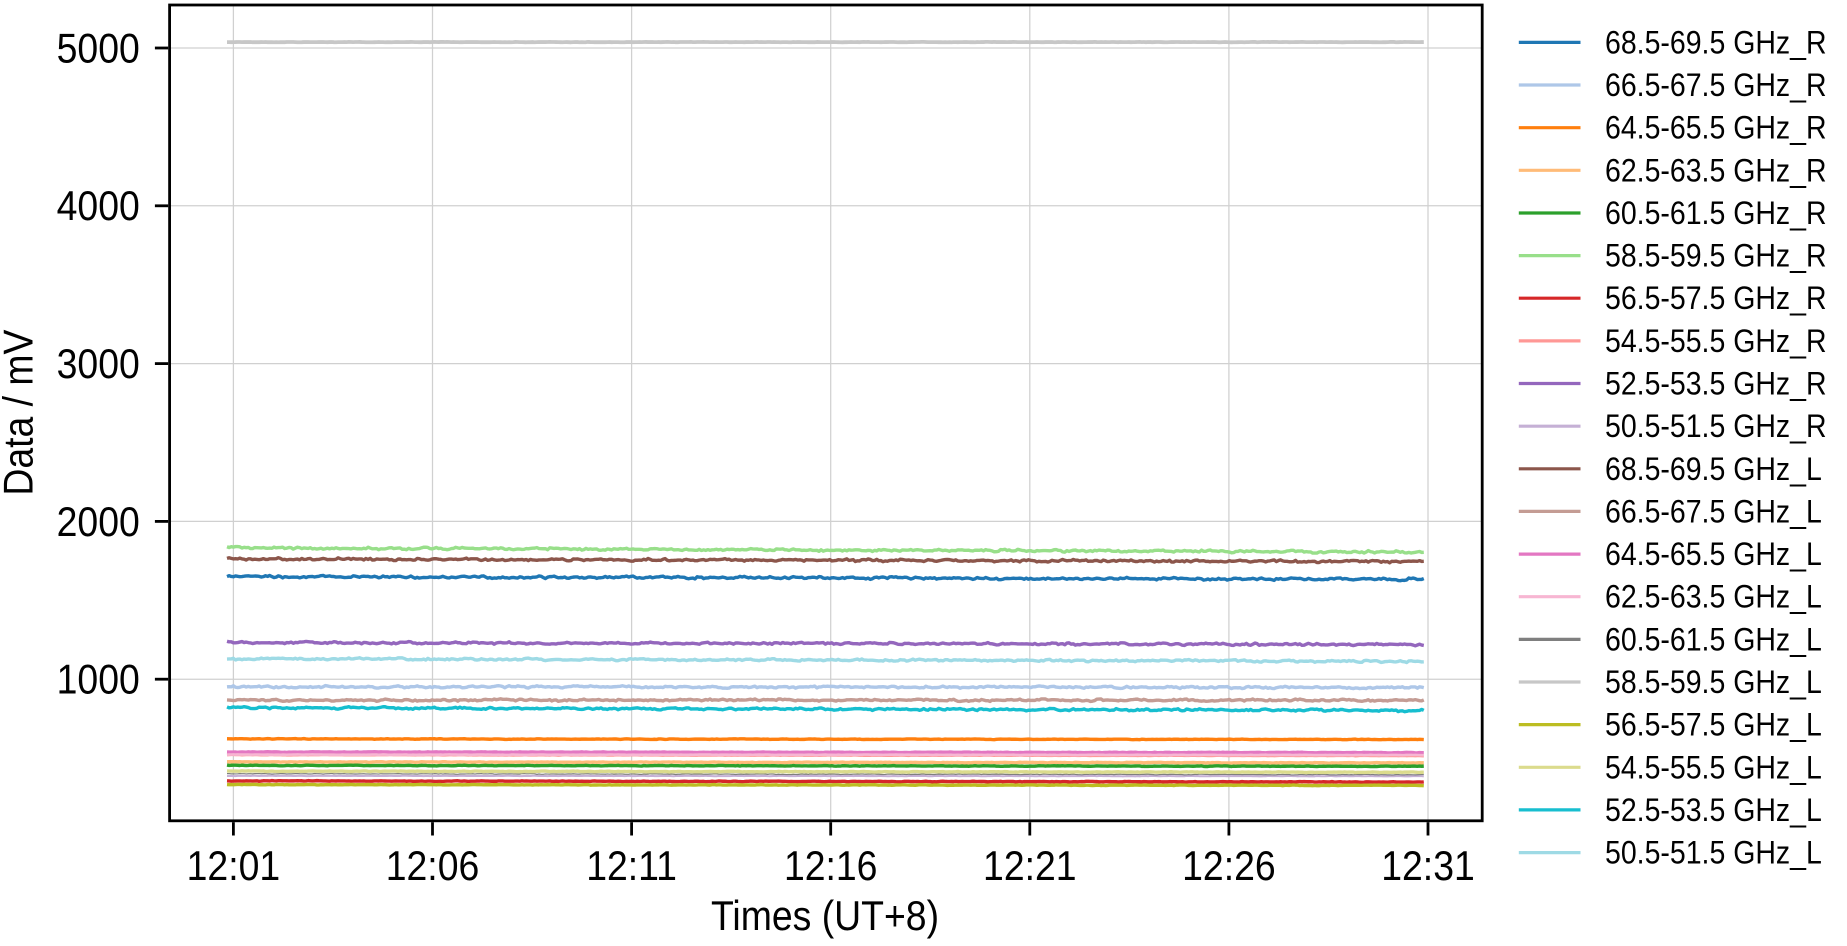  Describe the element at coordinates (234, 866) in the screenshot. I see `svg-text: 12:01` at that location.